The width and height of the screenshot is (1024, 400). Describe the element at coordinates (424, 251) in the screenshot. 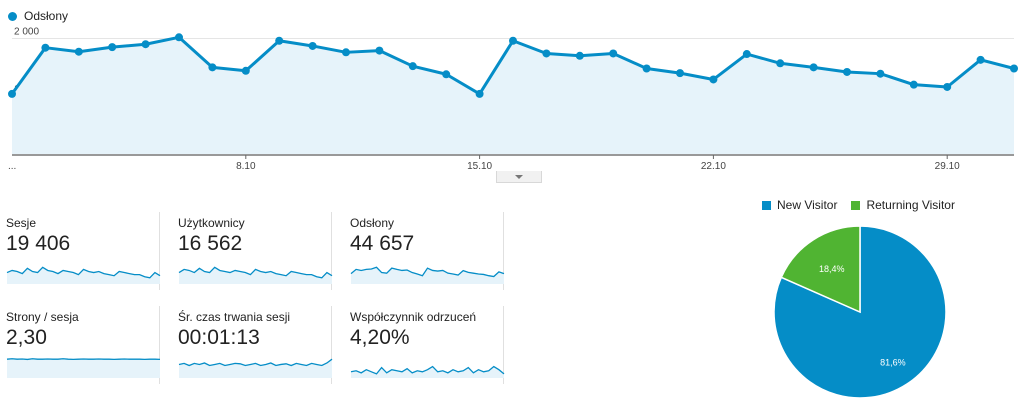

I see `metric-pageviews: Odsłony 44 657` at that location.